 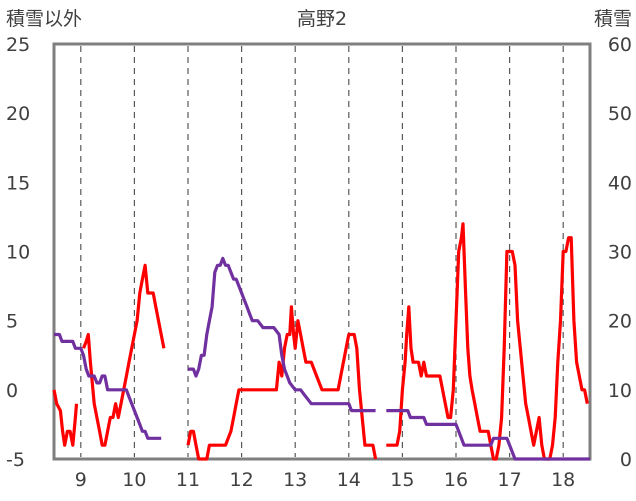 What do you see at coordinates (349, 480) in the screenshot?
I see `x-tick-label: 14` at bounding box center [349, 480].